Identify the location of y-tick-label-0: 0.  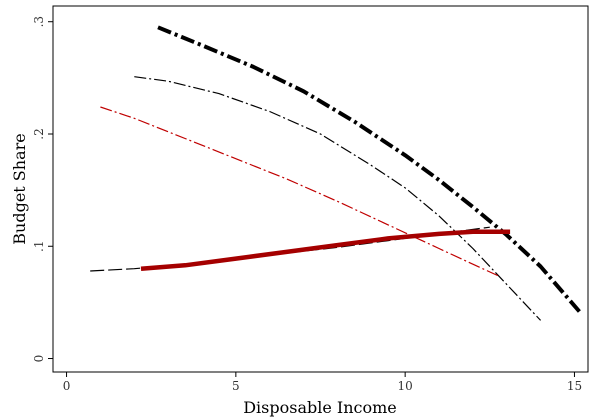
(39, 359).